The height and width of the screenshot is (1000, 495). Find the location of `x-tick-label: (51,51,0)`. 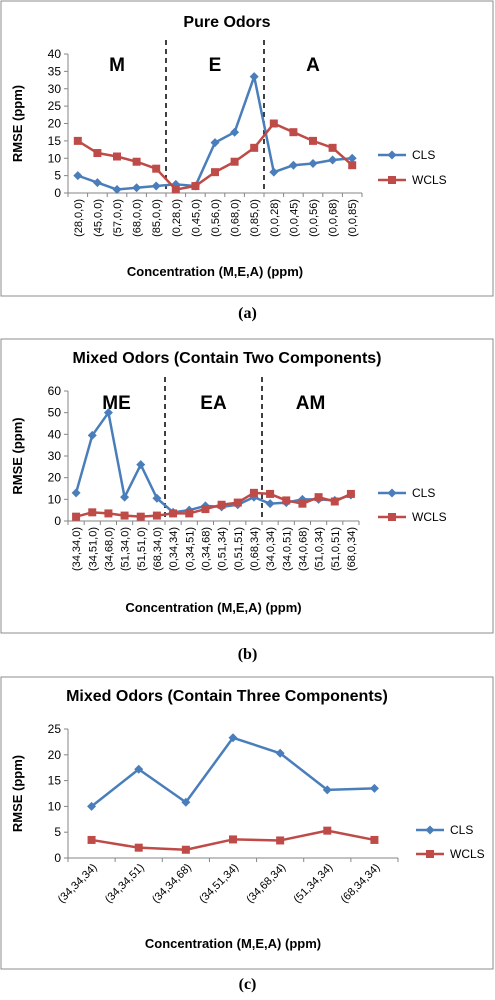

x-tick-label: (51,51,0) is located at coordinates (142, 549).